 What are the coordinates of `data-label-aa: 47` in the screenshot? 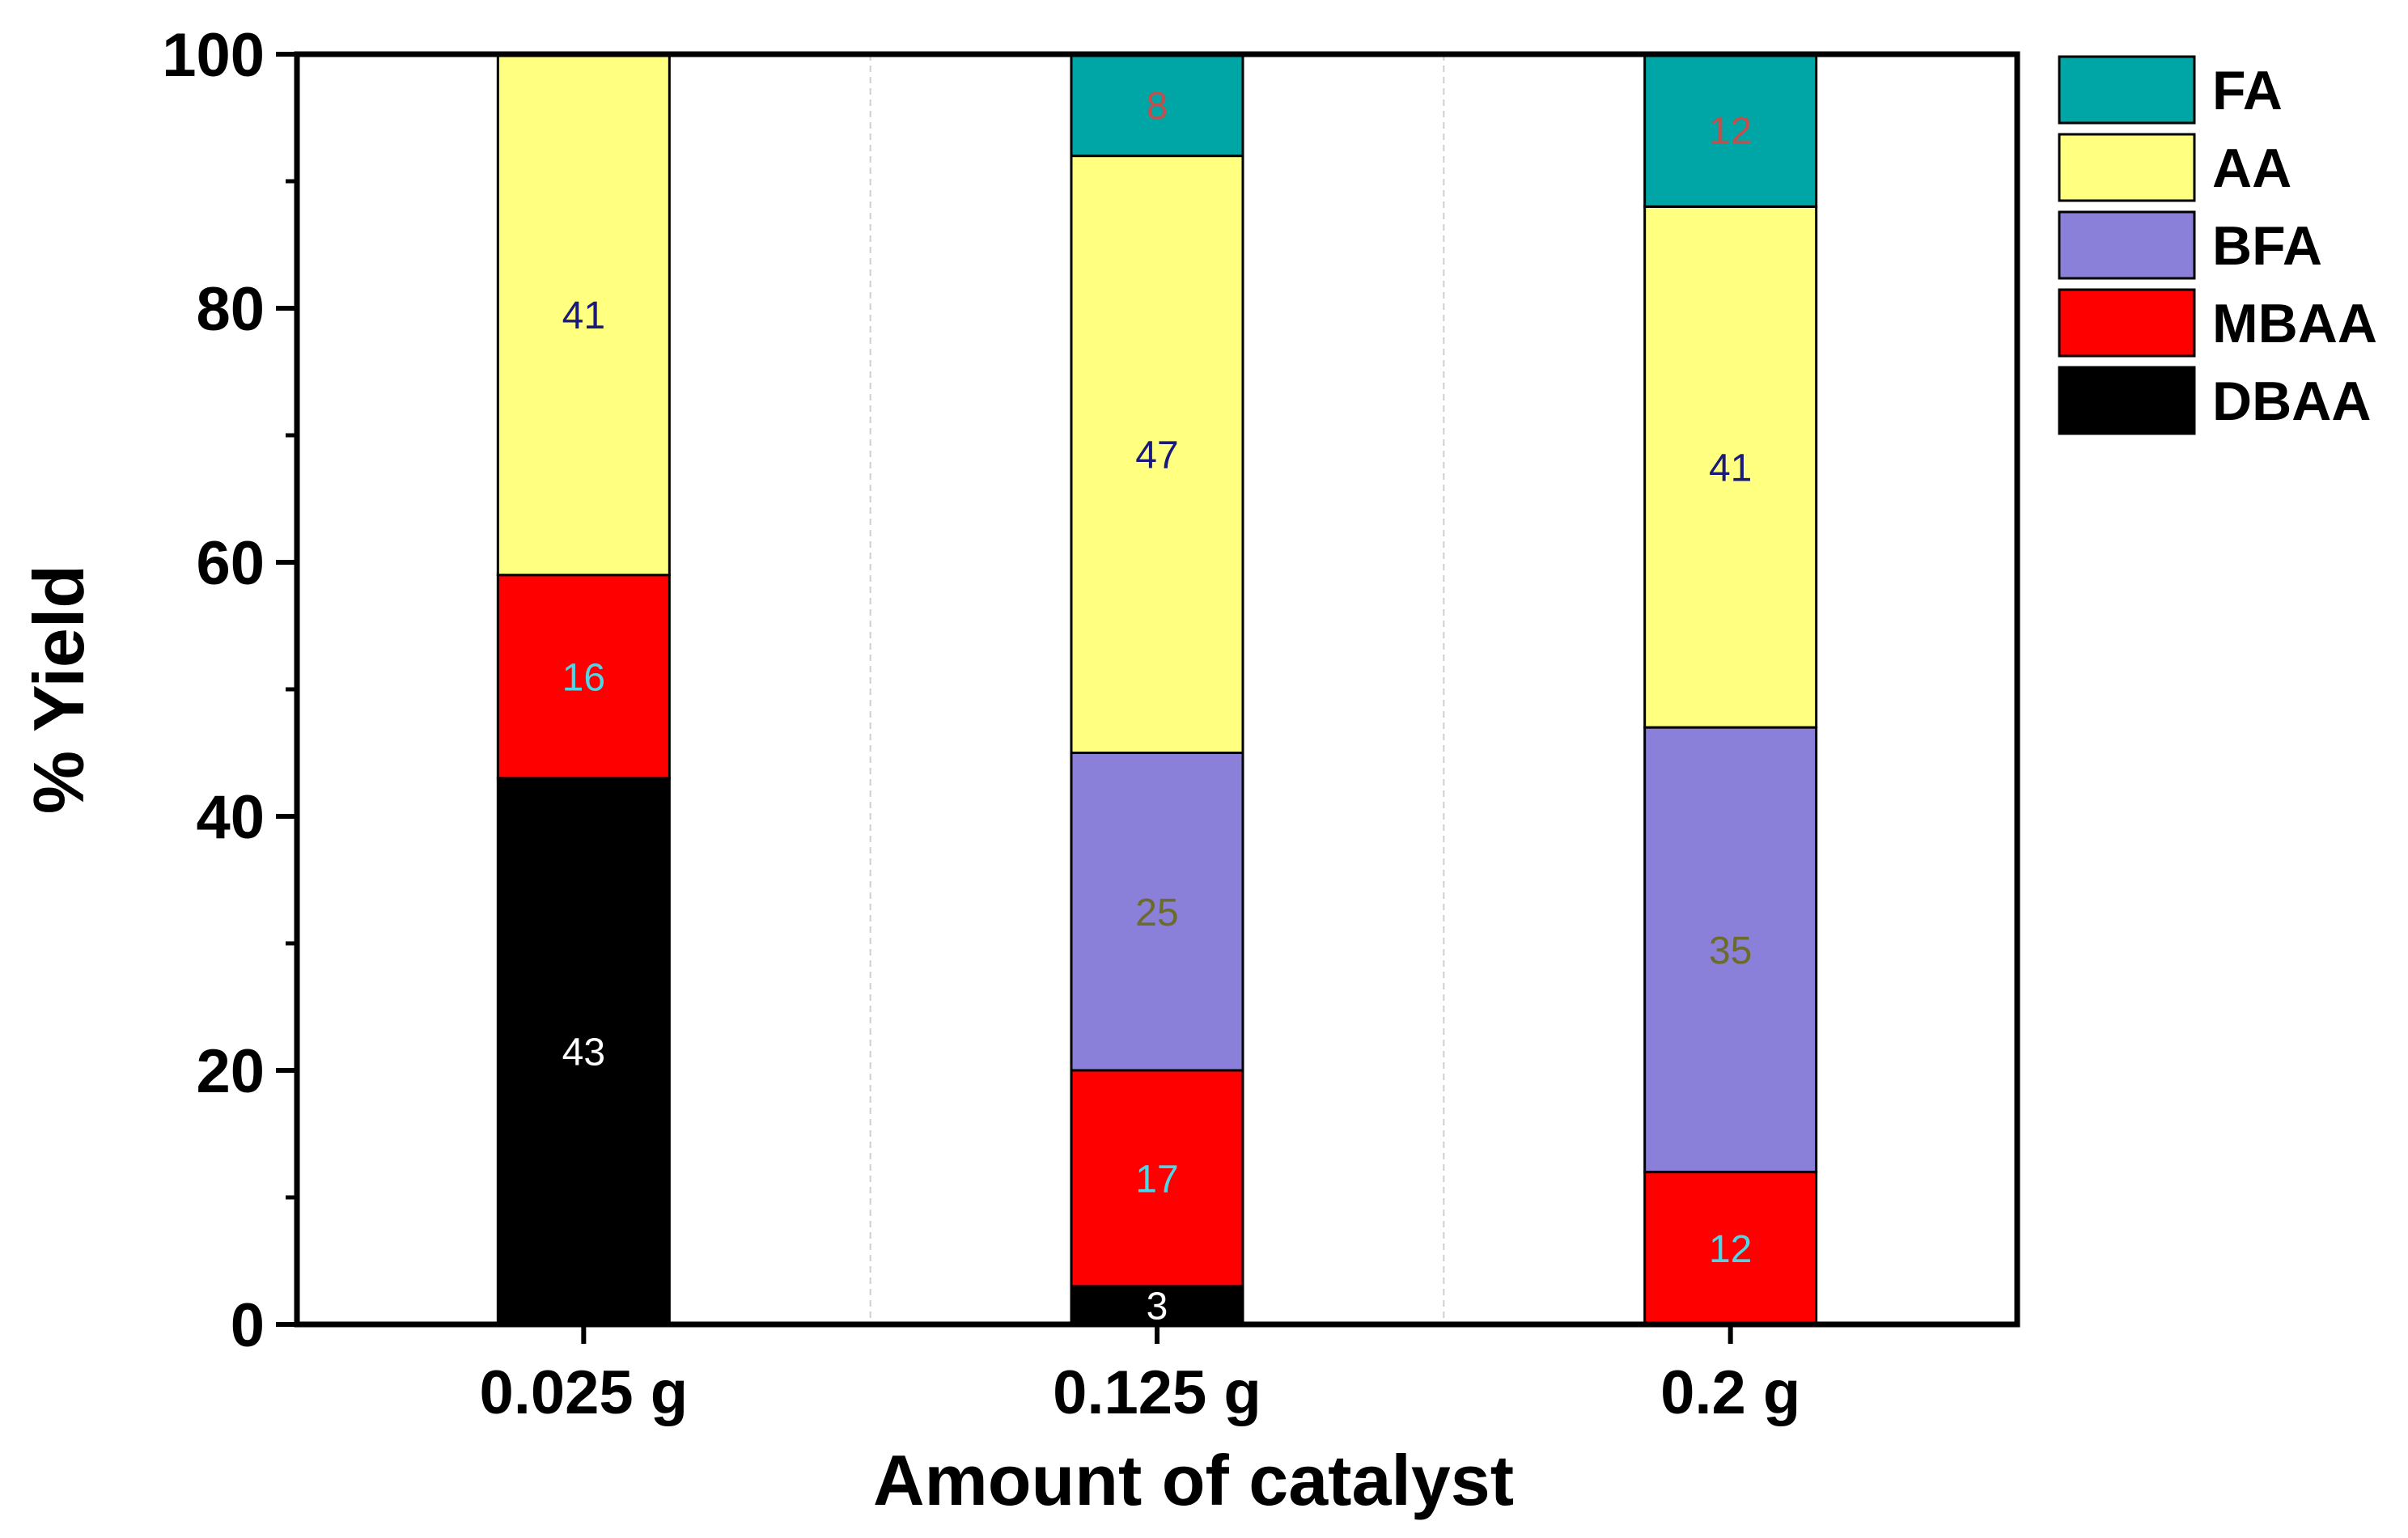 It's located at (1156, 455).